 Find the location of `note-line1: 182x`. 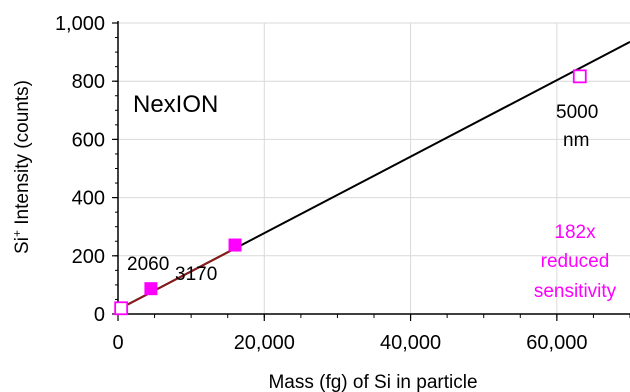

note-line1: 182x is located at coordinates (575, 232).